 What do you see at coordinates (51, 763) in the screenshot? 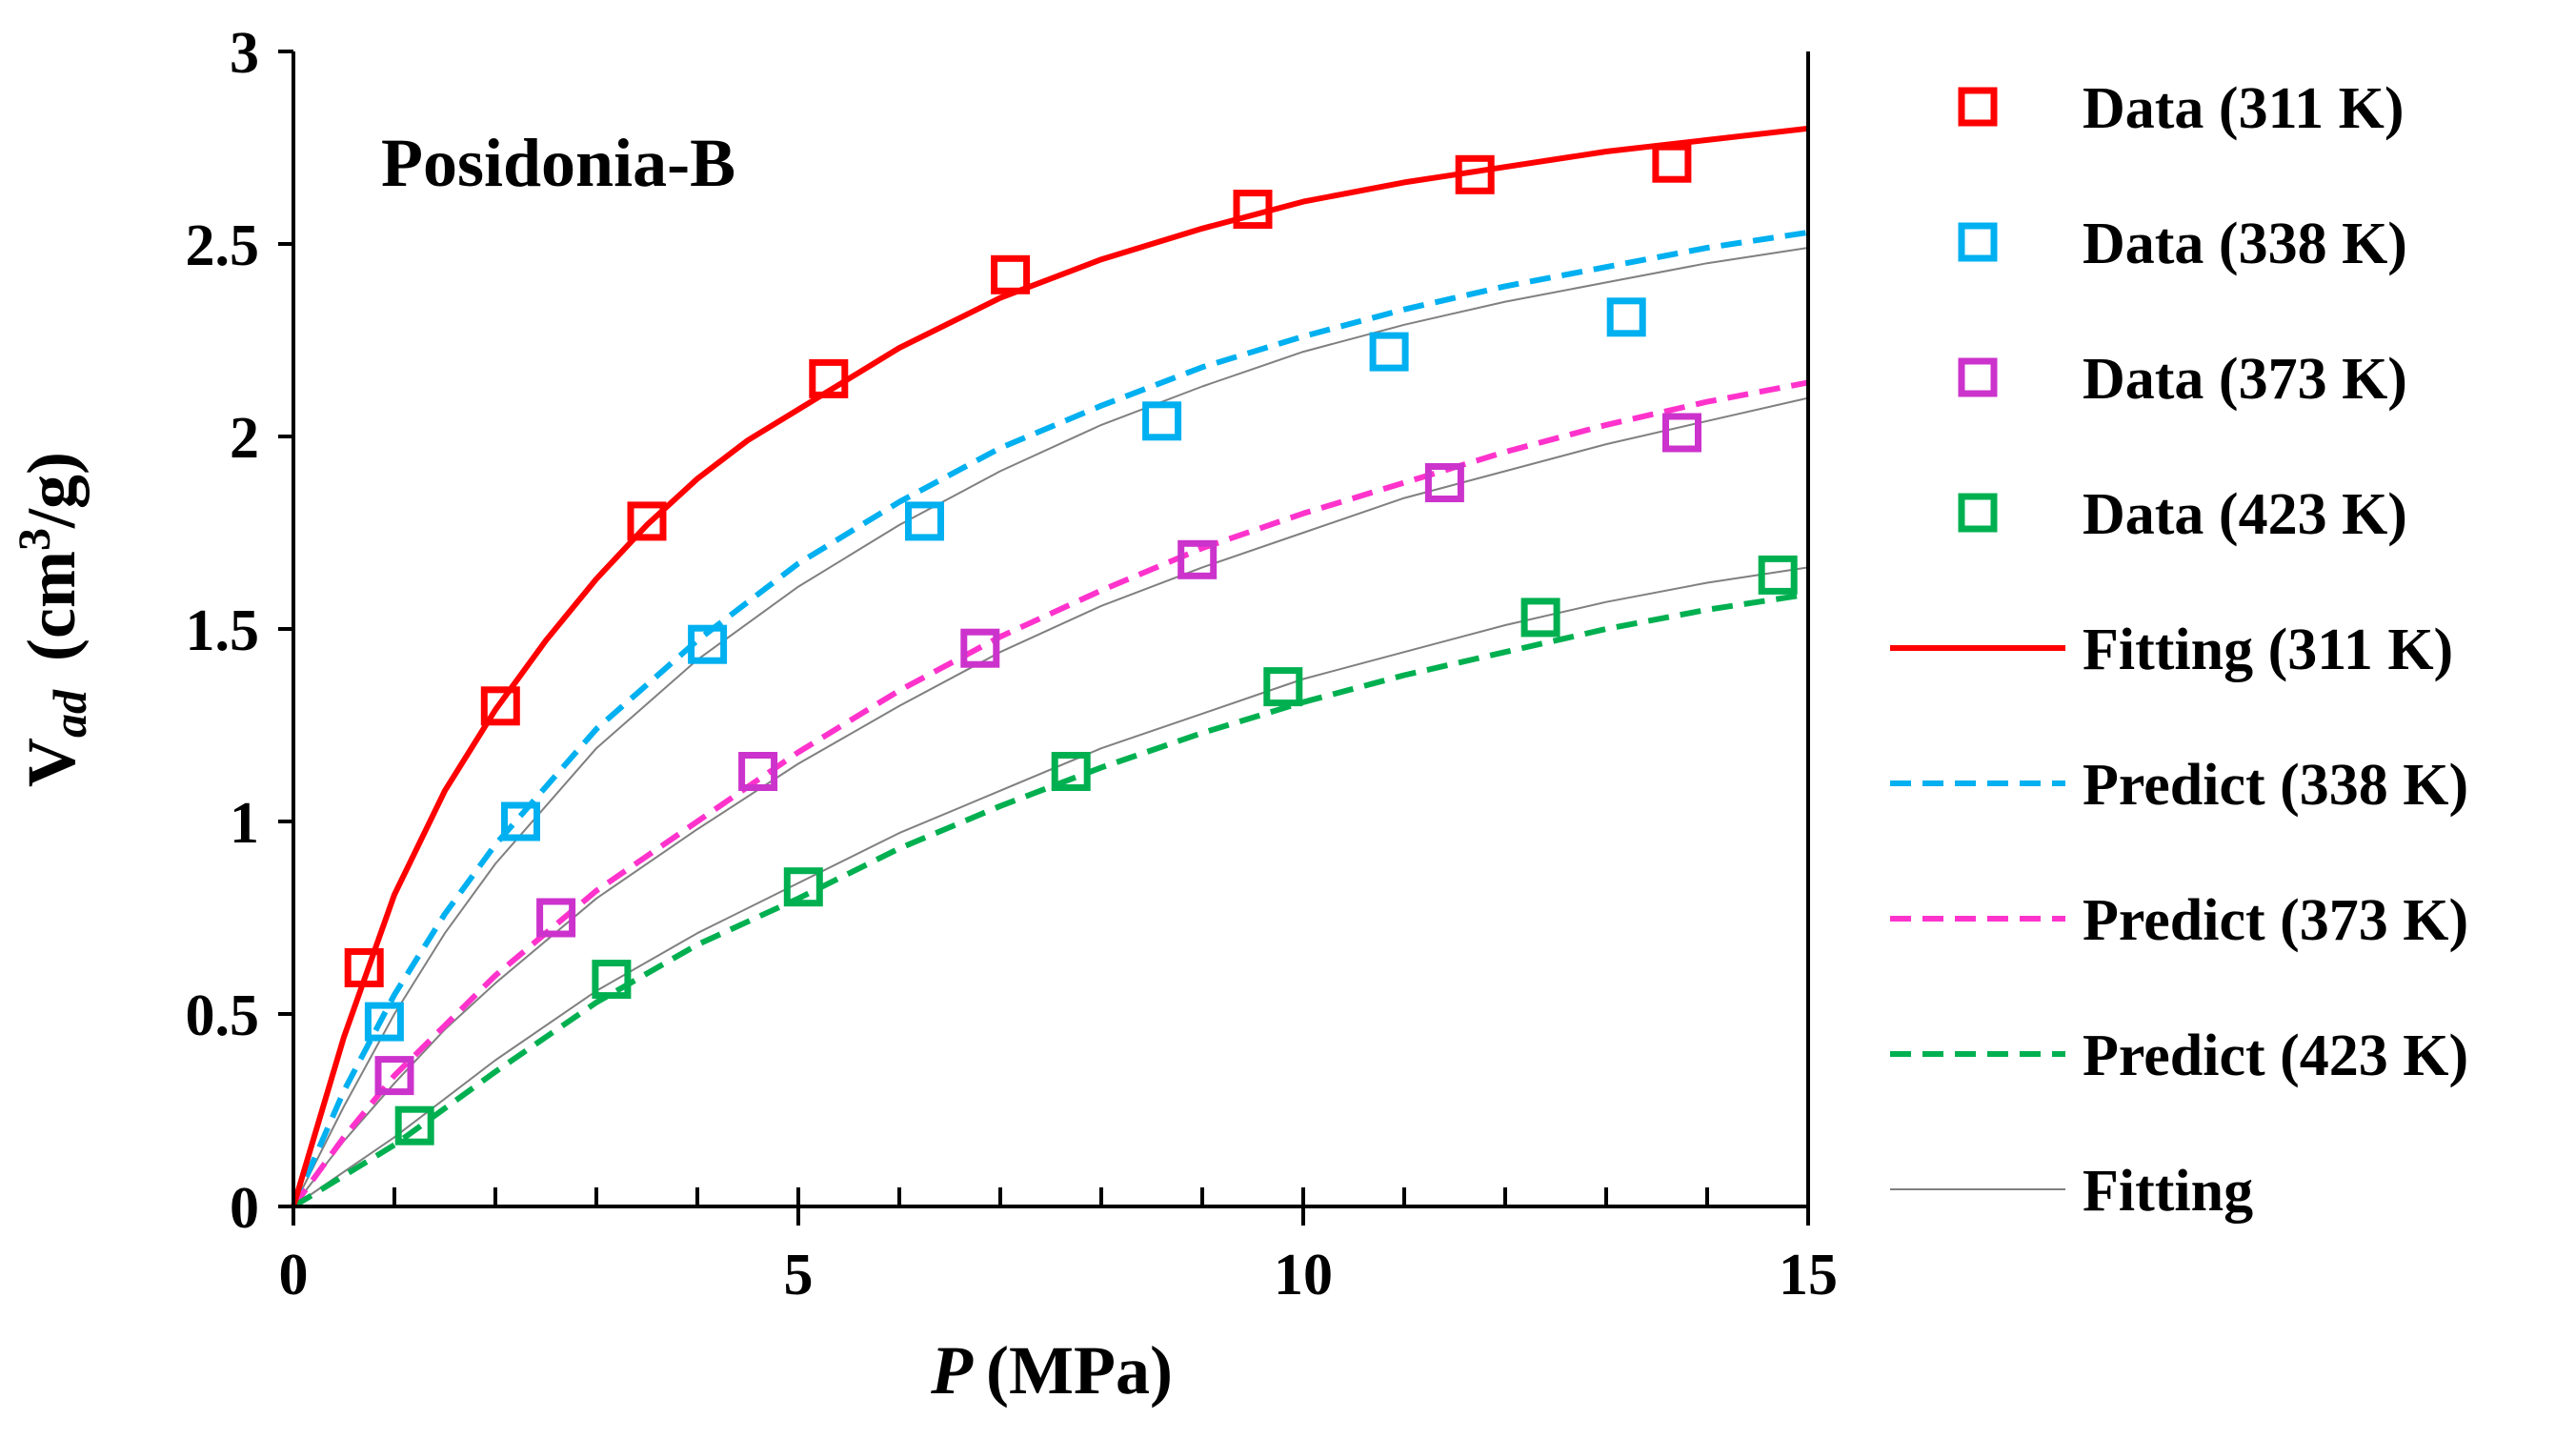
I see `y-axis-main: V` at bounding box center [51, 763].